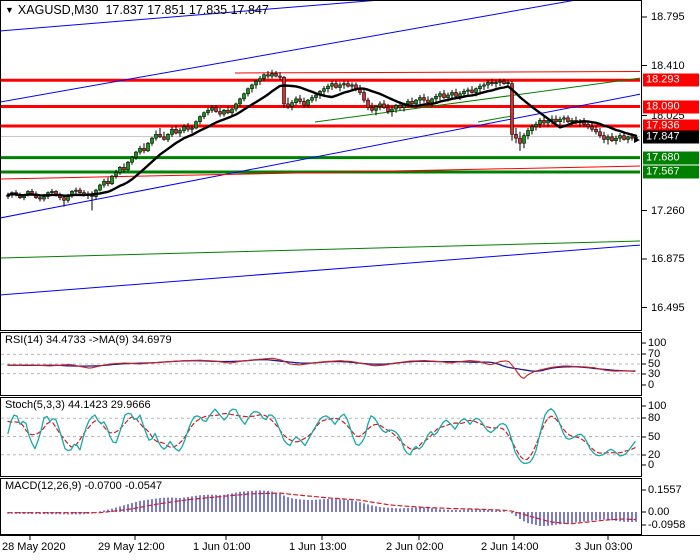  Describe the element at coordinates (657, 406) in the screenshot. I see `stoch-axis-label: 100` at that location.